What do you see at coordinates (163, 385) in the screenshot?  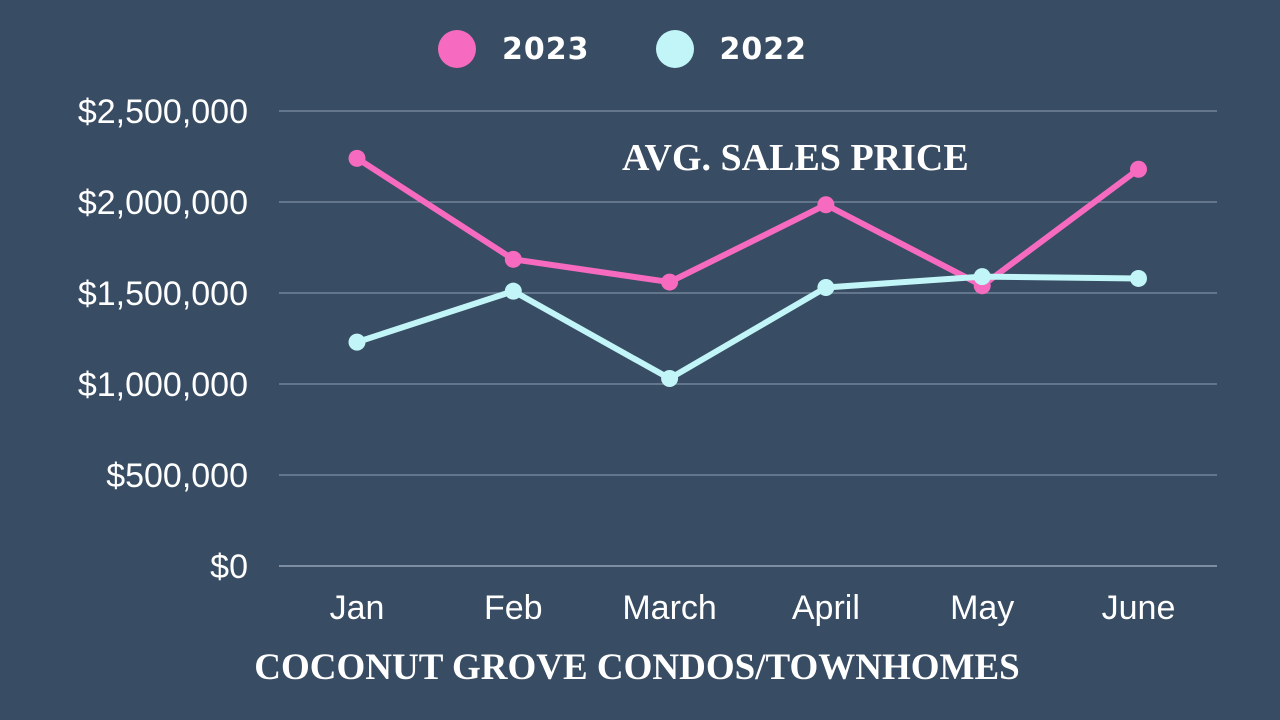 I see `y-tick-label: $1,000,000` at bounding box center [163, 385].